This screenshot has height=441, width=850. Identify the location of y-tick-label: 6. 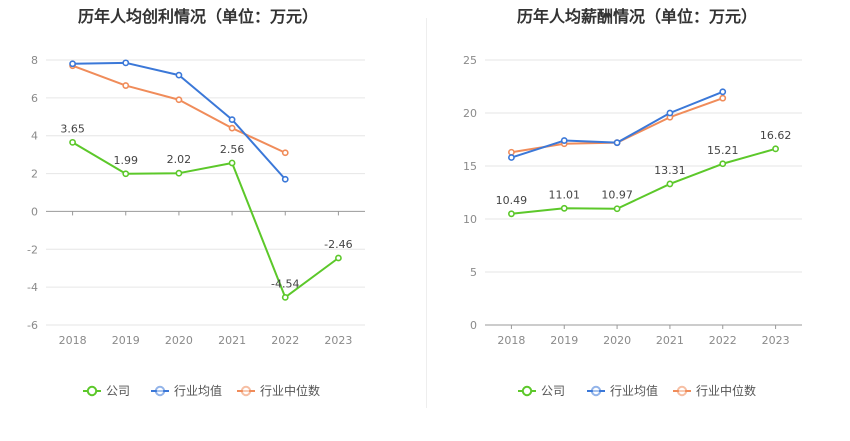
(34, 98).